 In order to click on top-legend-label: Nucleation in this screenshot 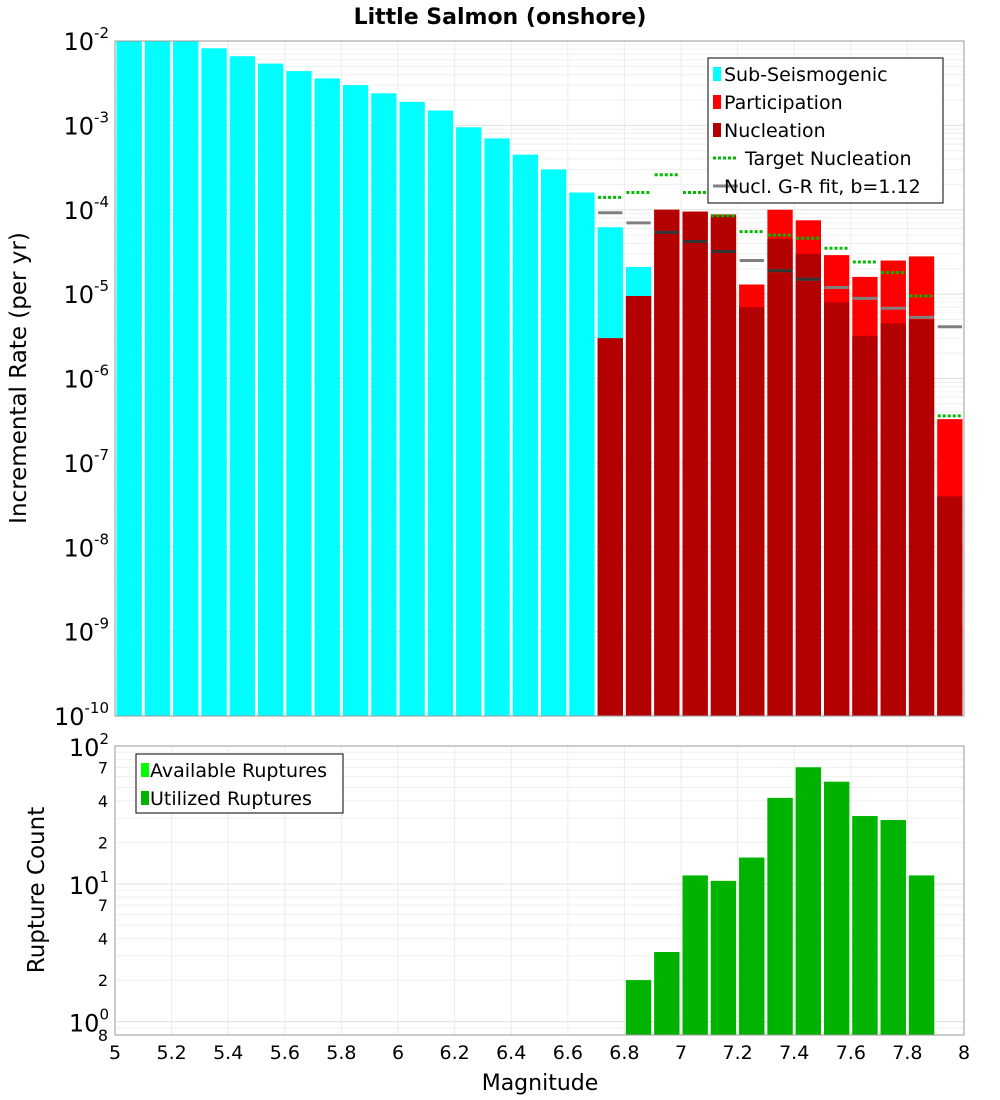, I will do `click(775, 131)`.